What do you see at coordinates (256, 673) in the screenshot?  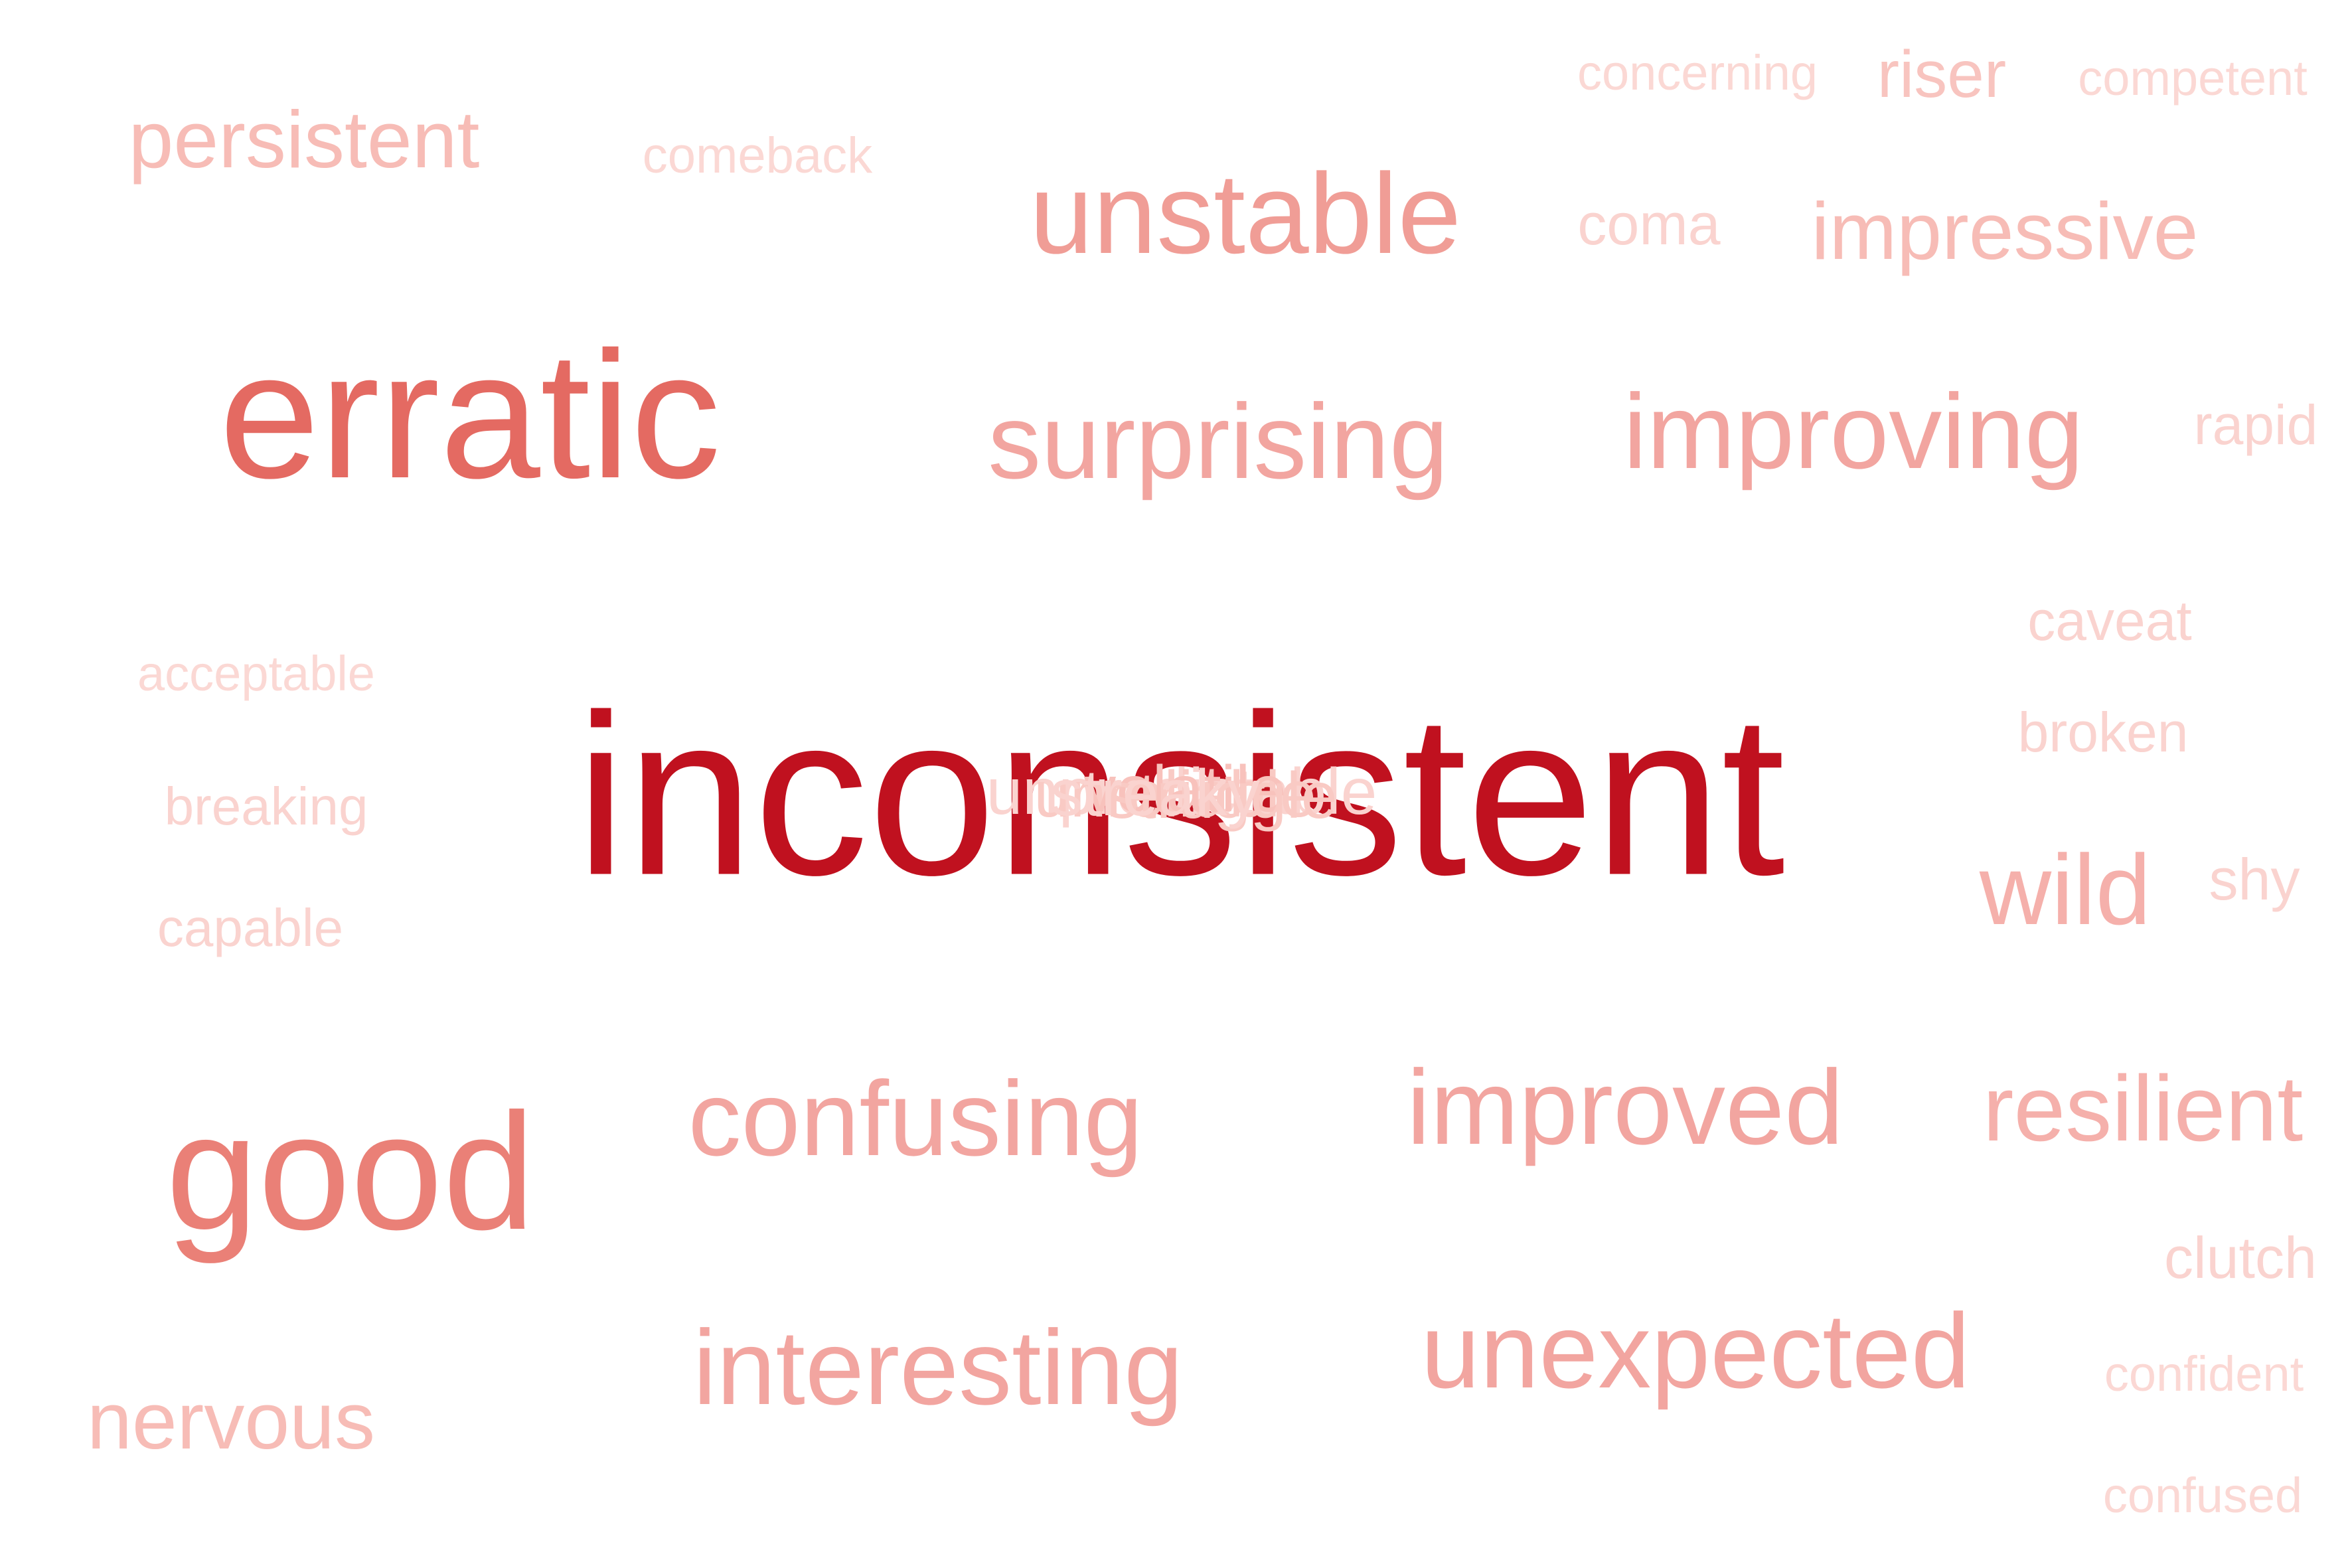 I see `word-acceptable: acceptable` at bounding box center [256, 673].